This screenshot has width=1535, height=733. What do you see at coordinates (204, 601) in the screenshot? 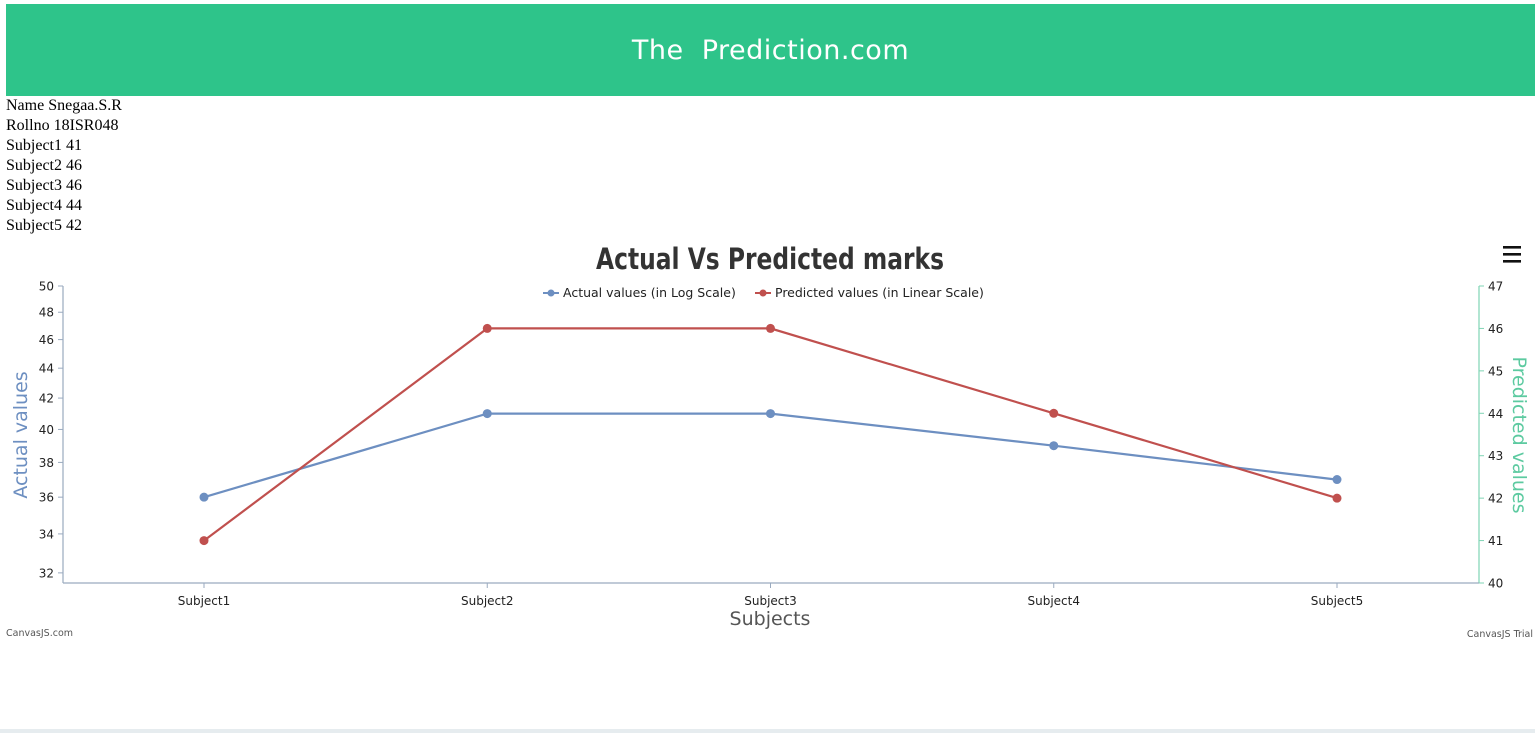
I see `x-tick-label: Subject1` at bounding box center [204, 601].